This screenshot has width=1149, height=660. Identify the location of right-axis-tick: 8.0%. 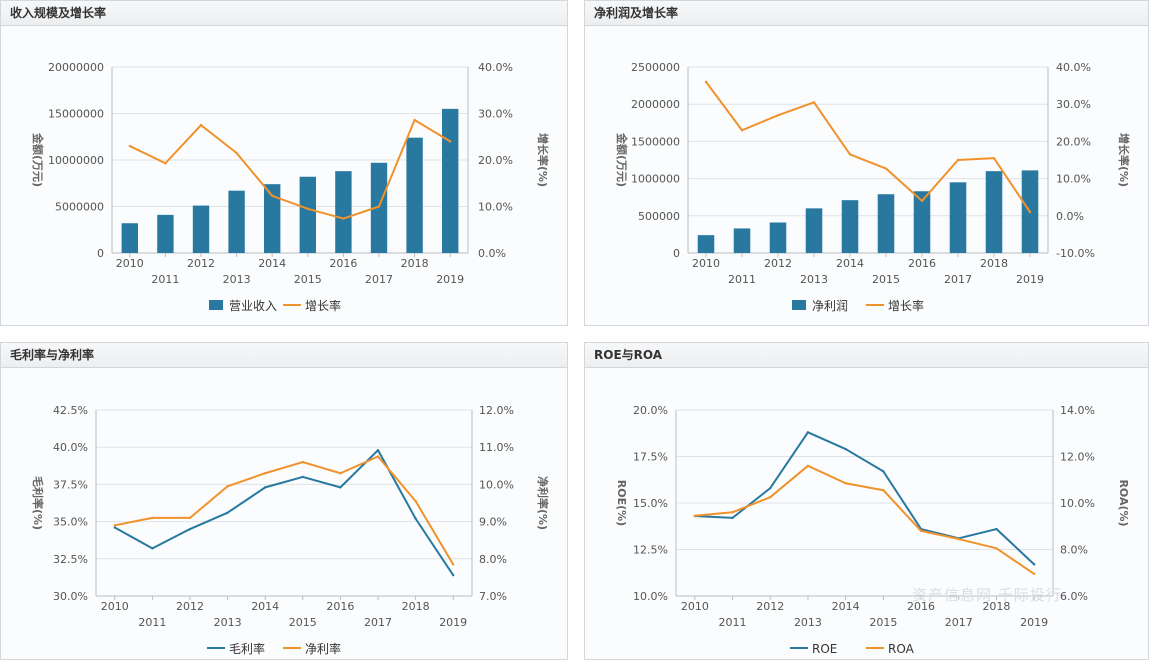
(493, 559).